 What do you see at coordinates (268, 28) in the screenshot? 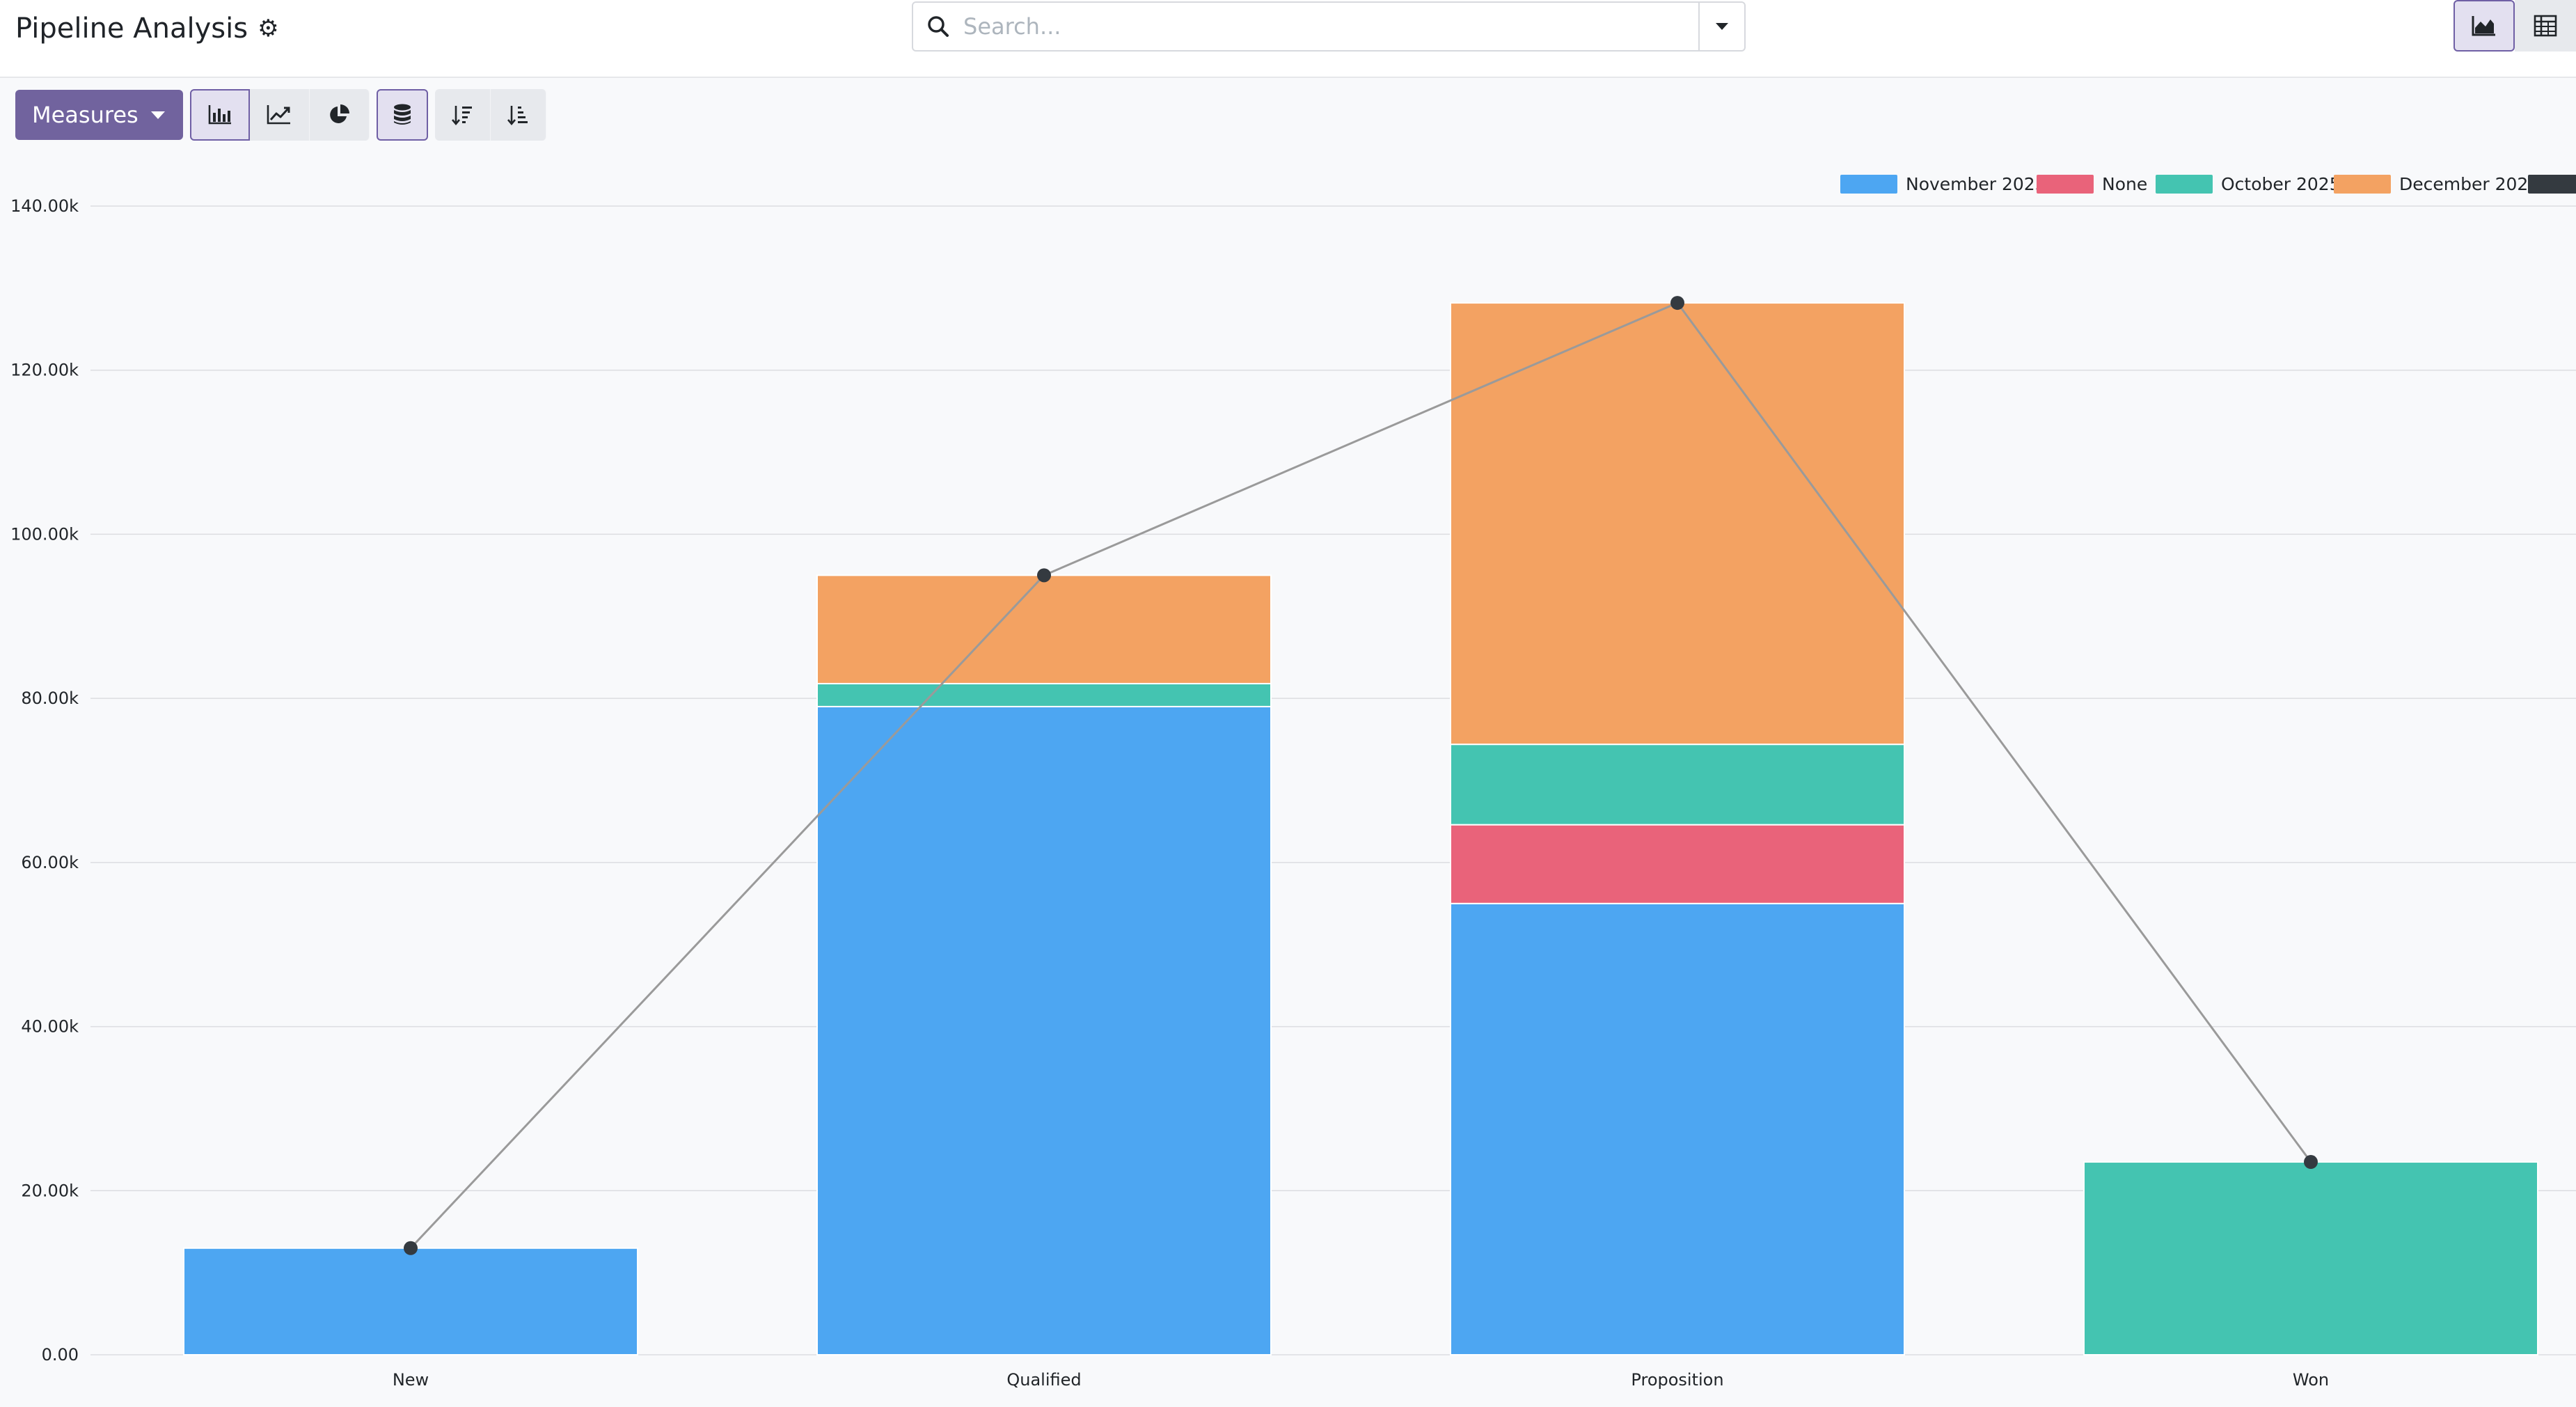
I see `gear-icon: ⚙` at bounding box center [268, 28].